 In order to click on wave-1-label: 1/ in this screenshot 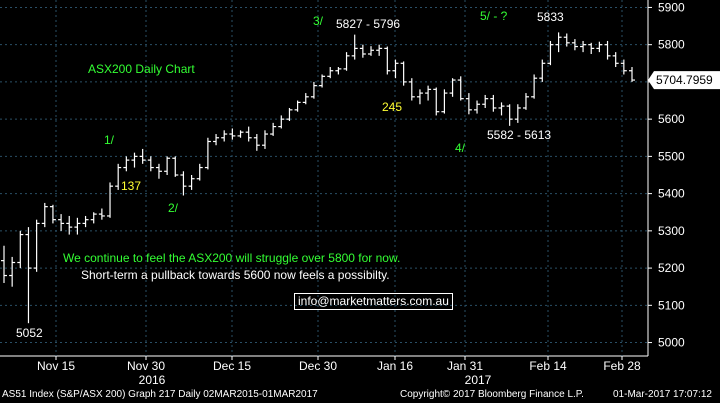, I will do `click(109, 140)`.